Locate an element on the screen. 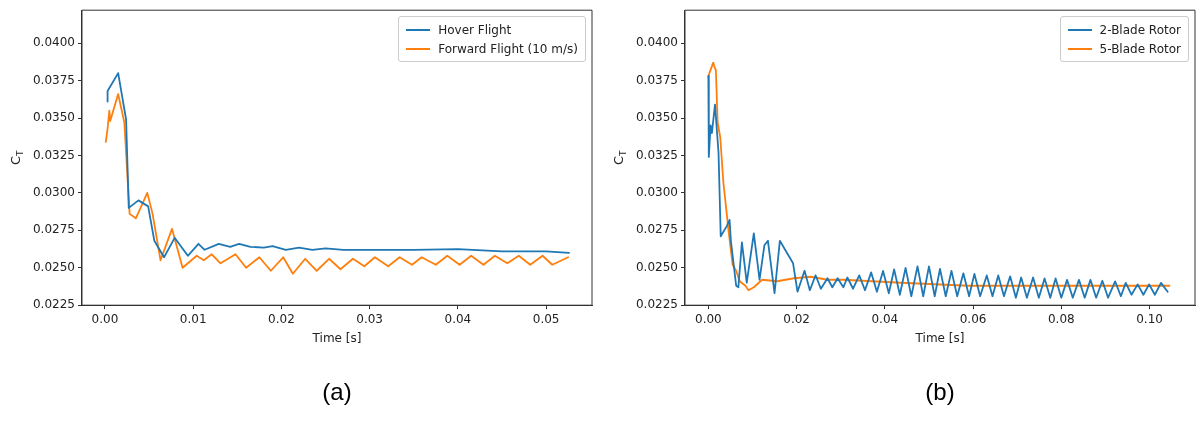 This screenshot has width=1203, height=432. legend-label: 5-Blade Rotor is located at coordinates (1140, 48).